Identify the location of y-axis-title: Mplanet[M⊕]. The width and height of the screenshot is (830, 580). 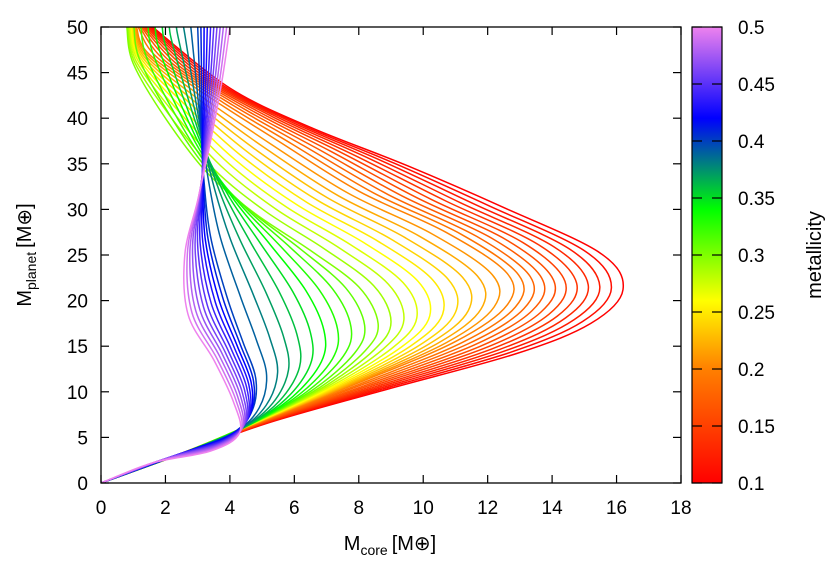
(26, 254).